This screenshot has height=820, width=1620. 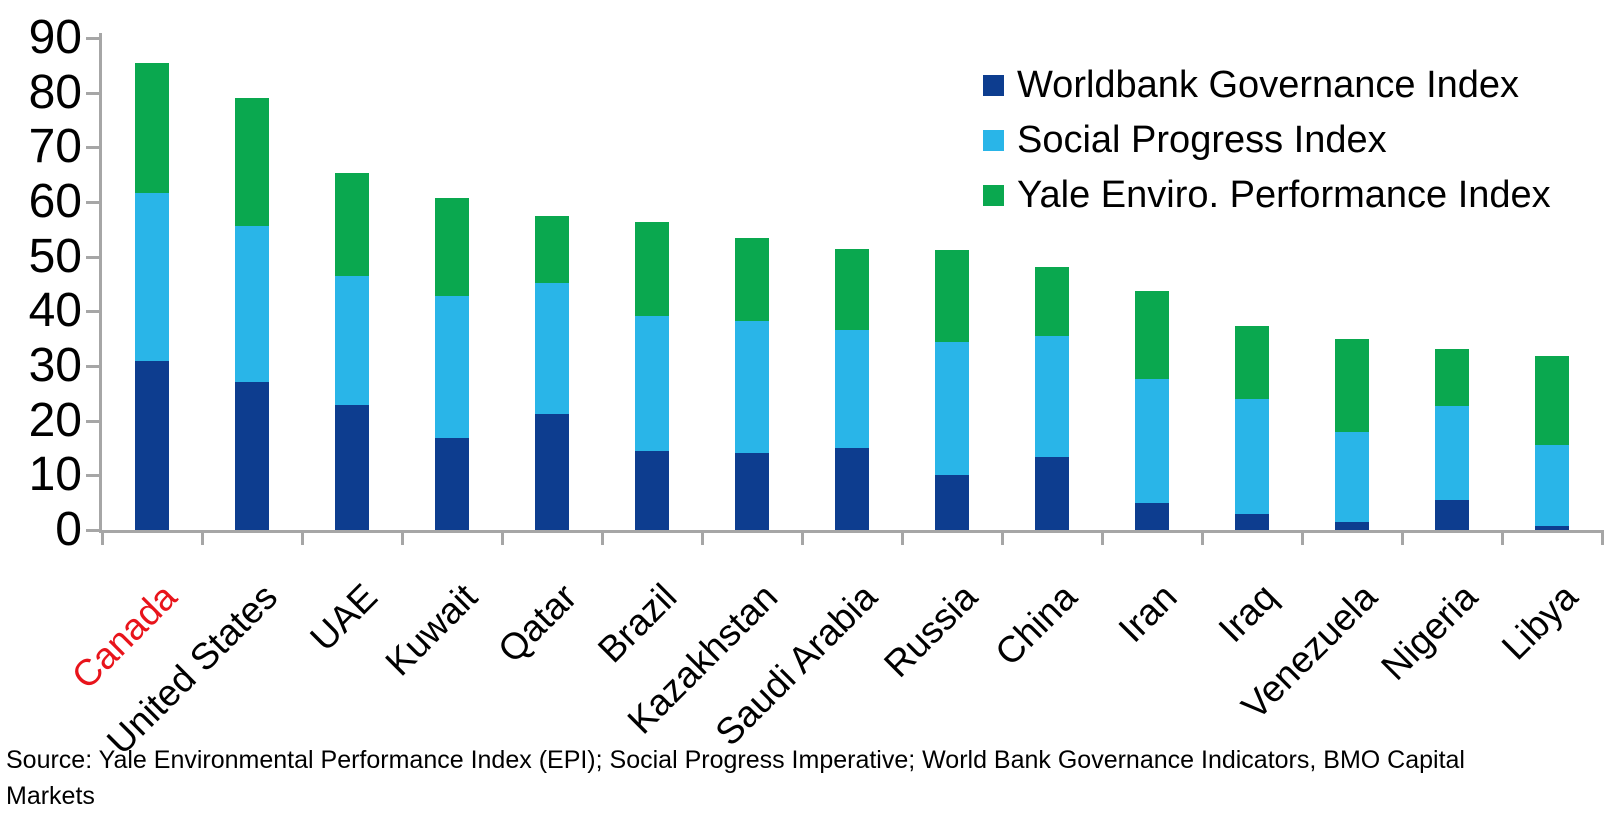 I want to click on legend-item-yale-enviro-performance-index: Yale Enviro. Performance Index, so click(x=1267, y=195).